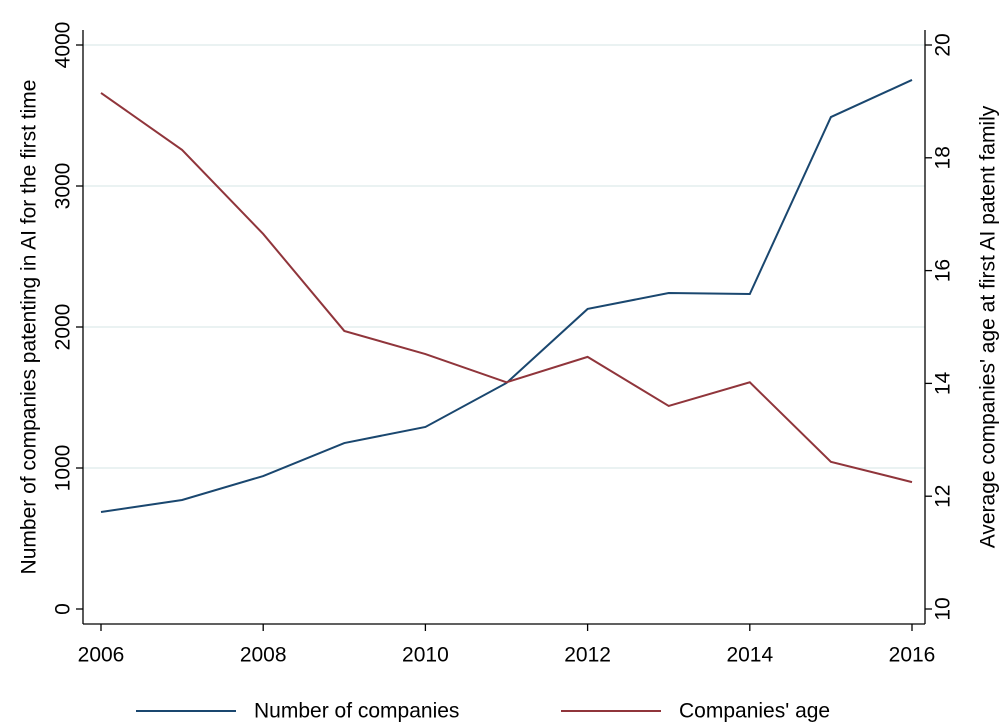 The image size is (1002, 725). I want to click on y-tick-label: 4000, so click(63, 45).